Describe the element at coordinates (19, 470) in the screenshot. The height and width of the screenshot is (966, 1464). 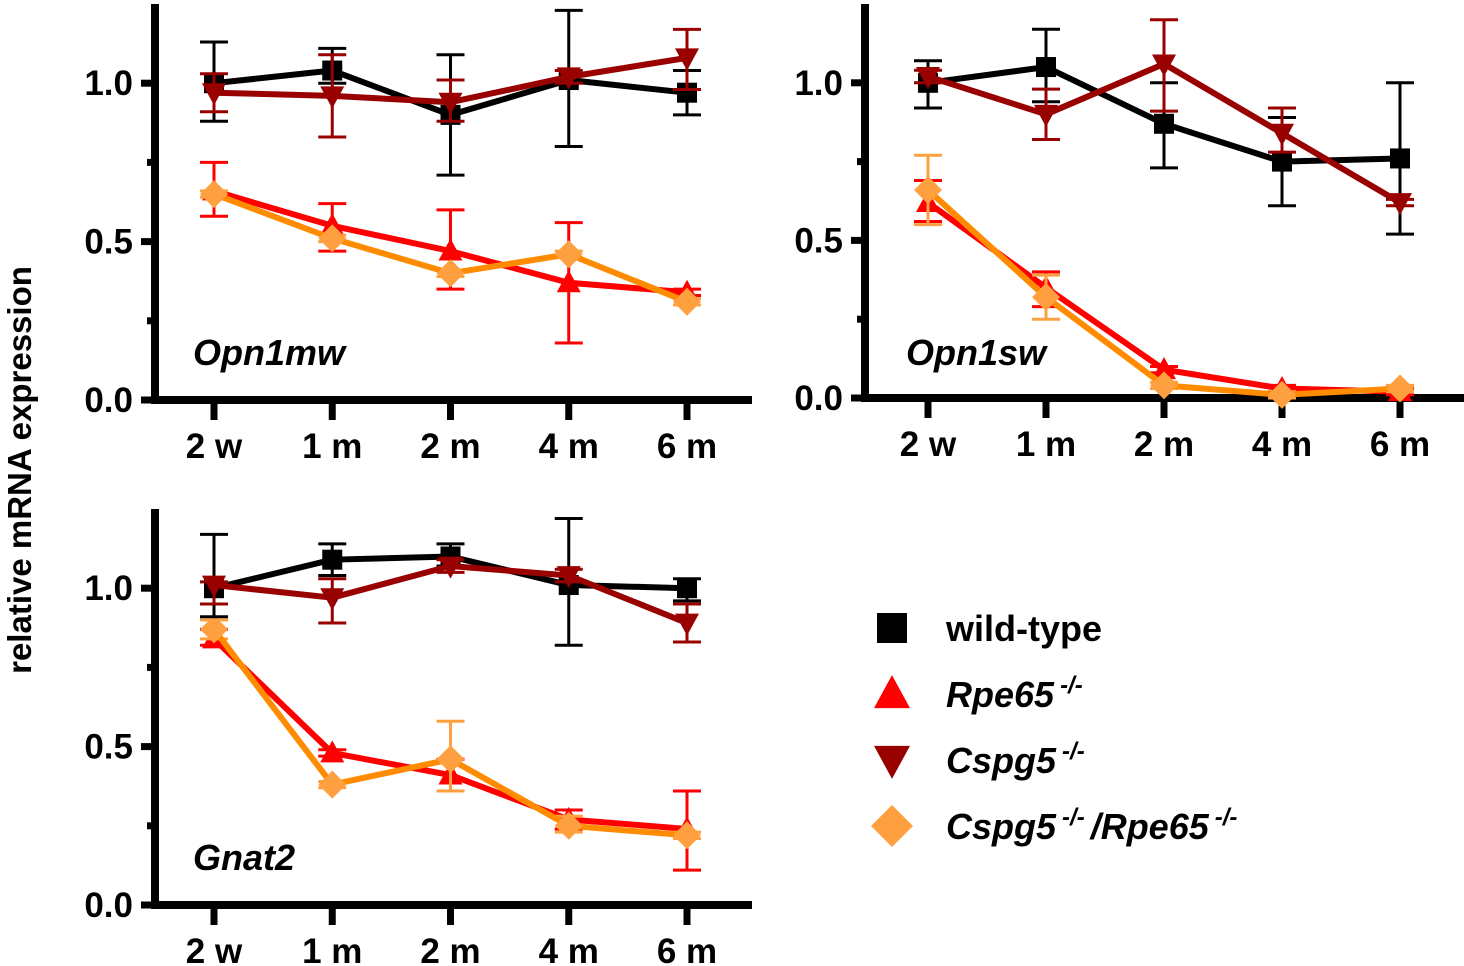
I see `y-axis-label: relative mRNA expression` at that location.